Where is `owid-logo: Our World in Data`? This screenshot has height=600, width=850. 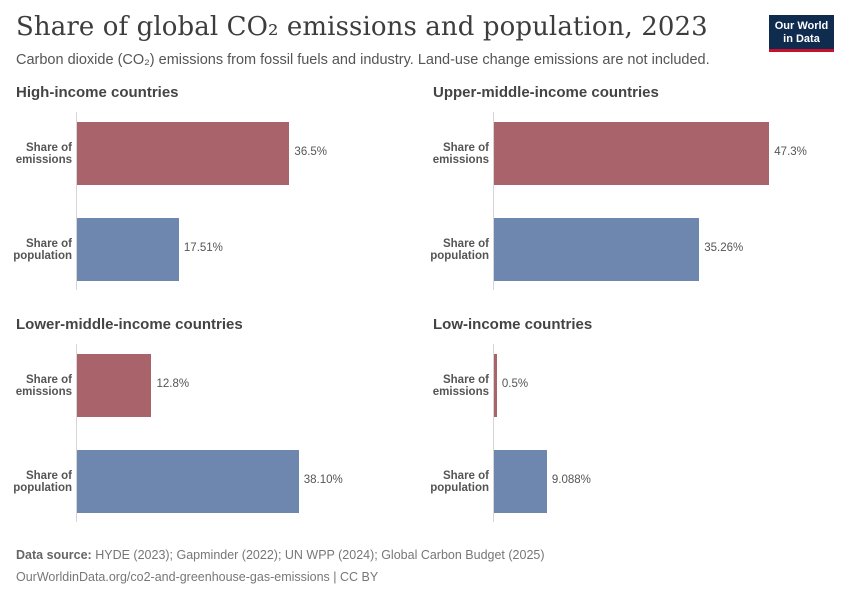
owid-logo: Our World in Data is located at coordinates (801, 33).